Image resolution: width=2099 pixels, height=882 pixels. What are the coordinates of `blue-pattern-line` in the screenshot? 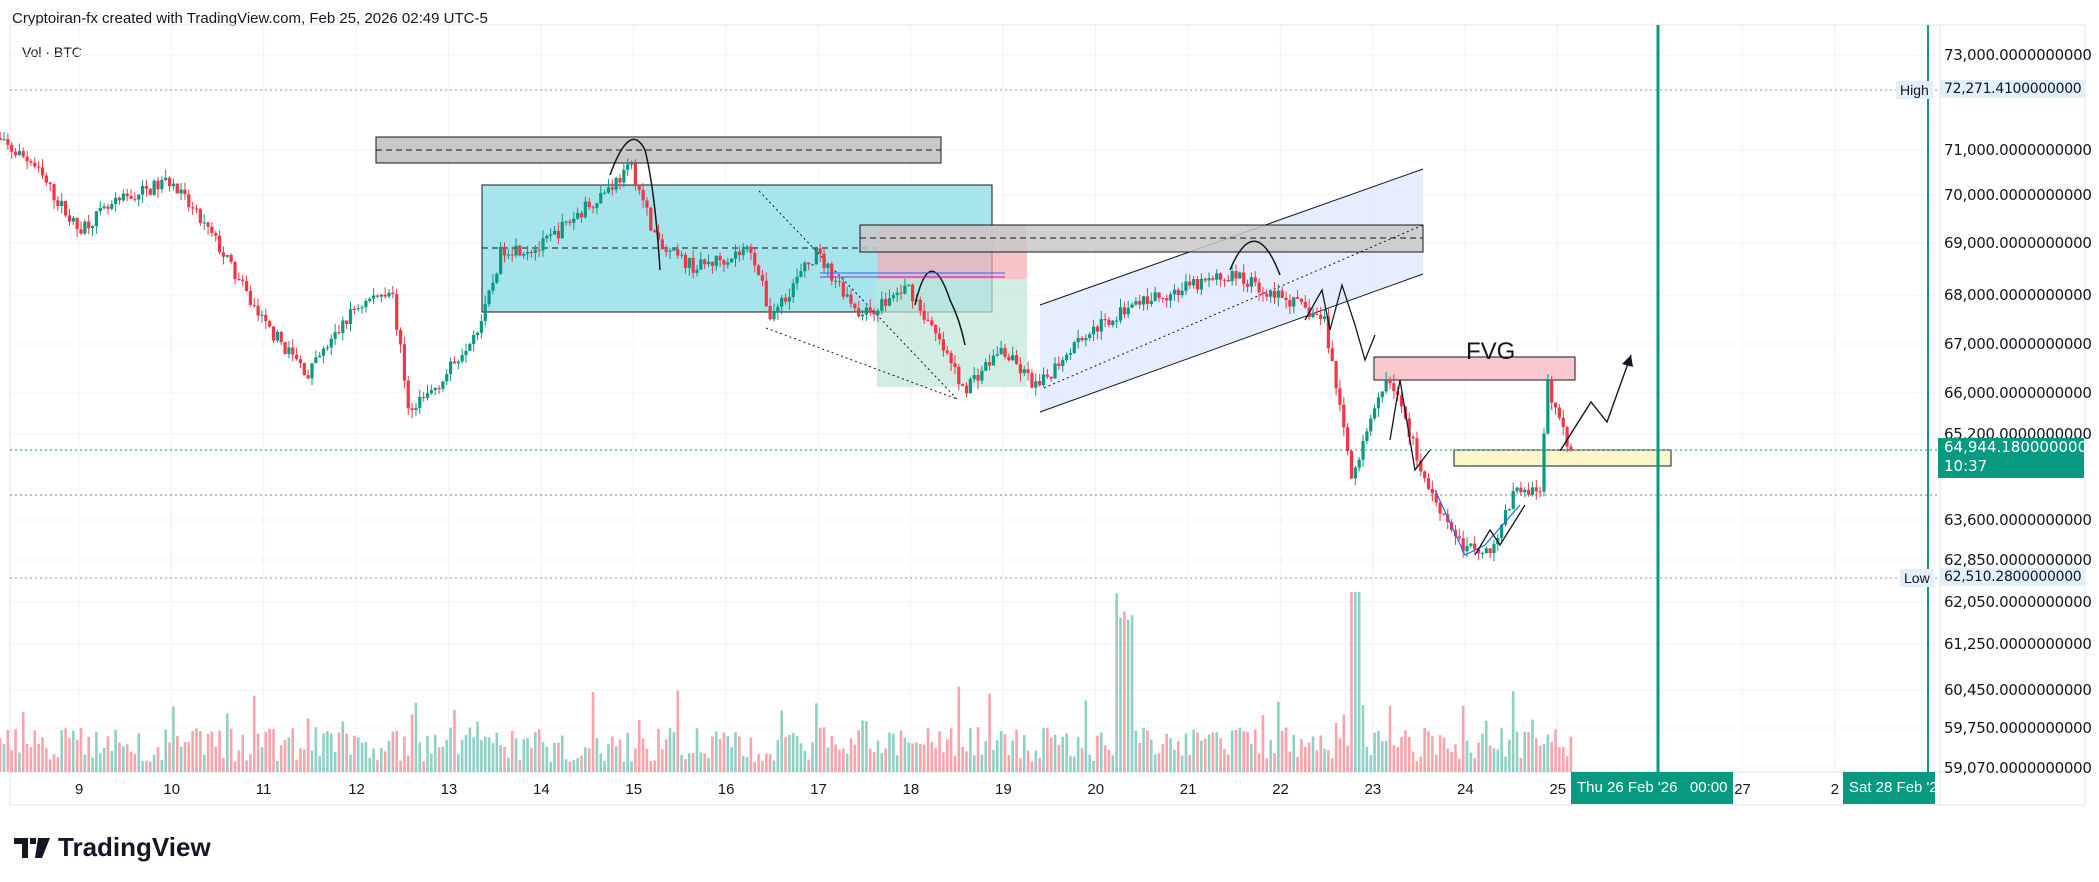 It's located at (1477, 522).